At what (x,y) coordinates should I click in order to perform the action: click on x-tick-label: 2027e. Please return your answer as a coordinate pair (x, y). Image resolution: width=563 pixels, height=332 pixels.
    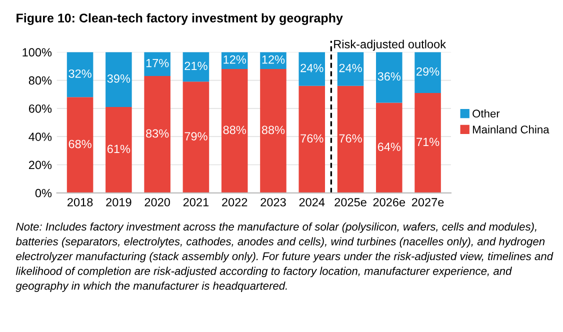
    Looking at the image, I should click on (428, 202).